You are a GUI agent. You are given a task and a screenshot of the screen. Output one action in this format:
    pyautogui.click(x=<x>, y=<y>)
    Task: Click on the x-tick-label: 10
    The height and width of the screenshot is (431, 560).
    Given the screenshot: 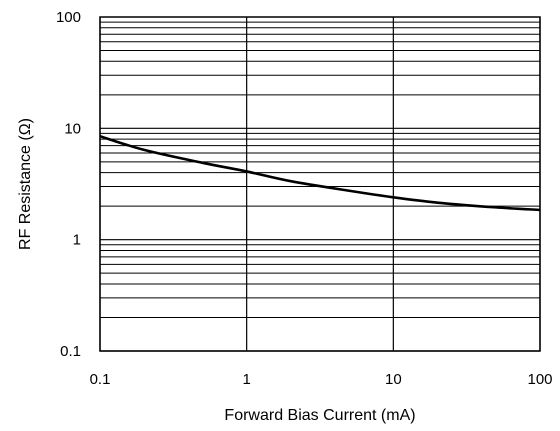 What is the action you would take?
    pyautogui.click(x=393, y=379)
    